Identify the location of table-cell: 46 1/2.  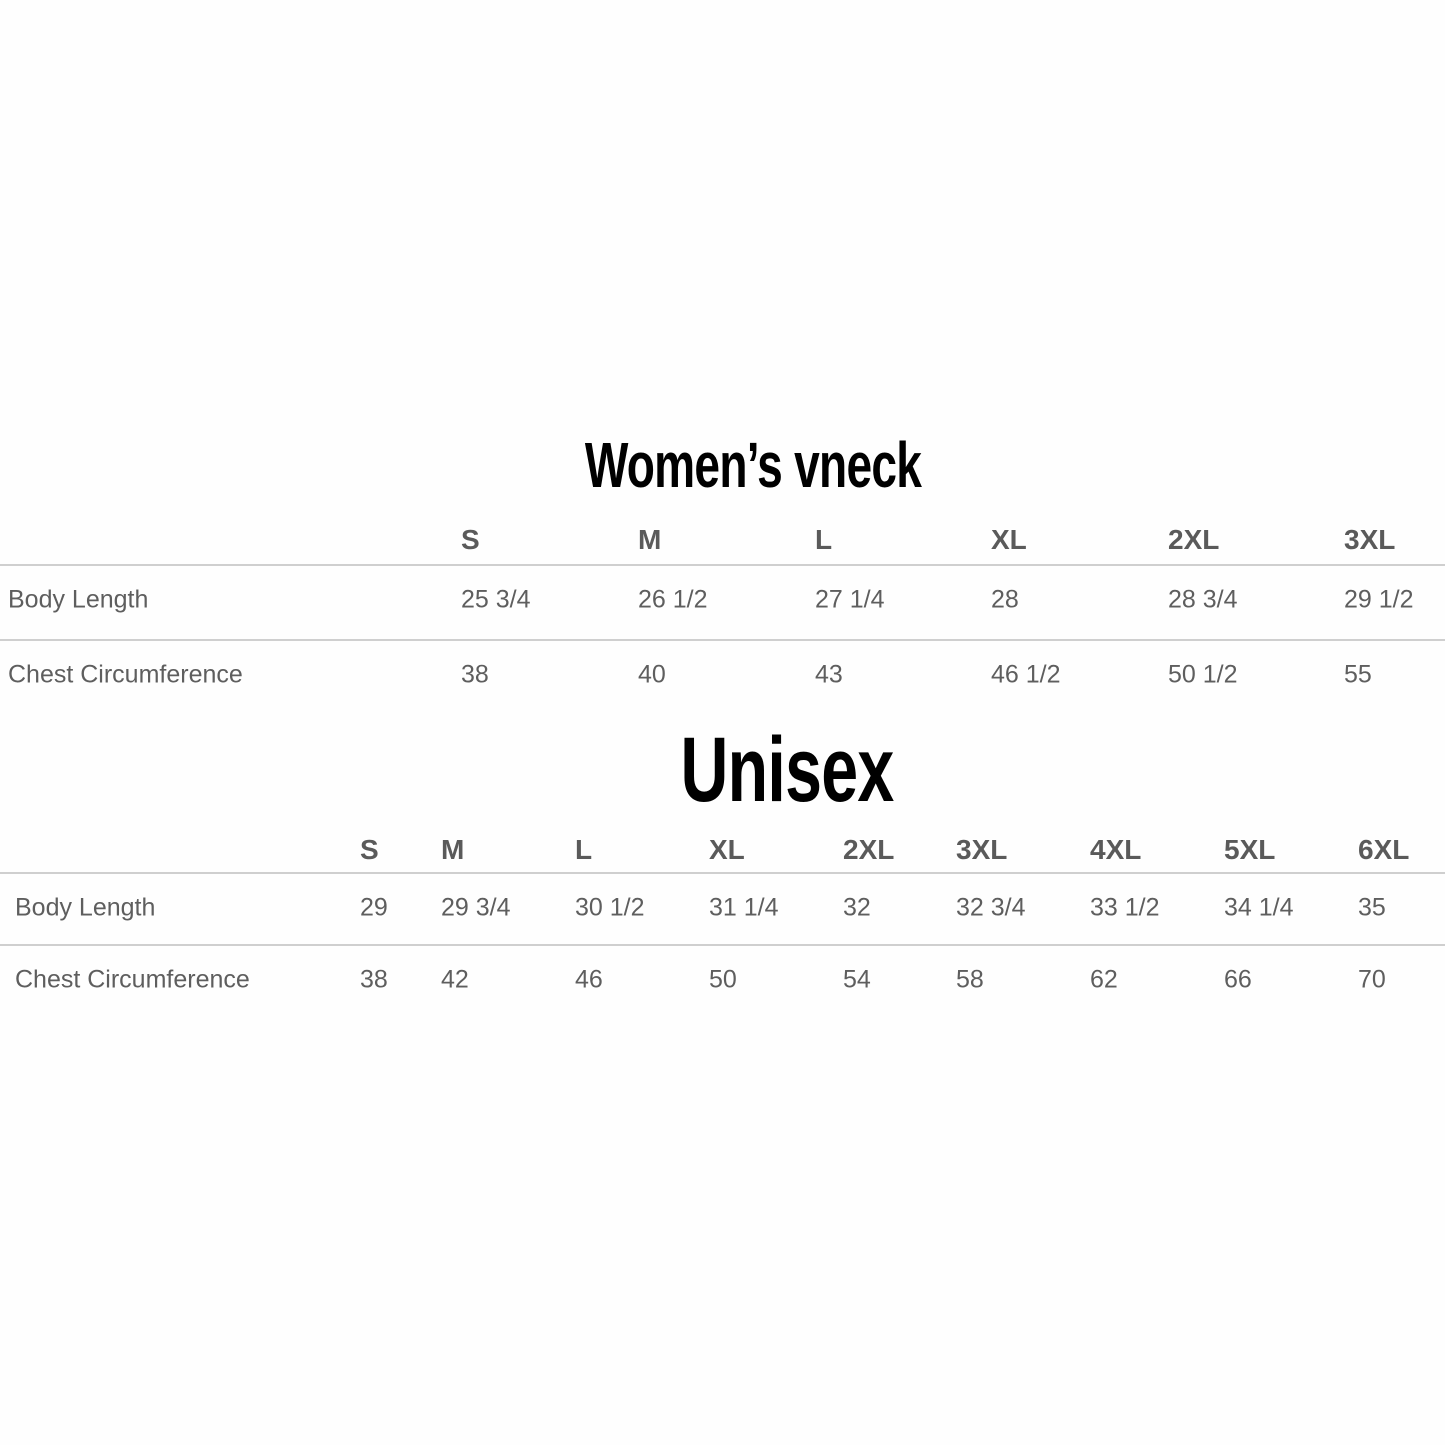
(1026, 674).